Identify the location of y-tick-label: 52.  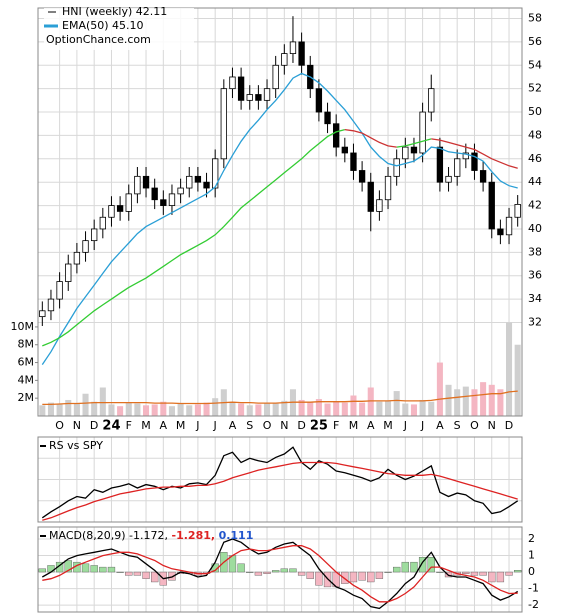
(535, 88).